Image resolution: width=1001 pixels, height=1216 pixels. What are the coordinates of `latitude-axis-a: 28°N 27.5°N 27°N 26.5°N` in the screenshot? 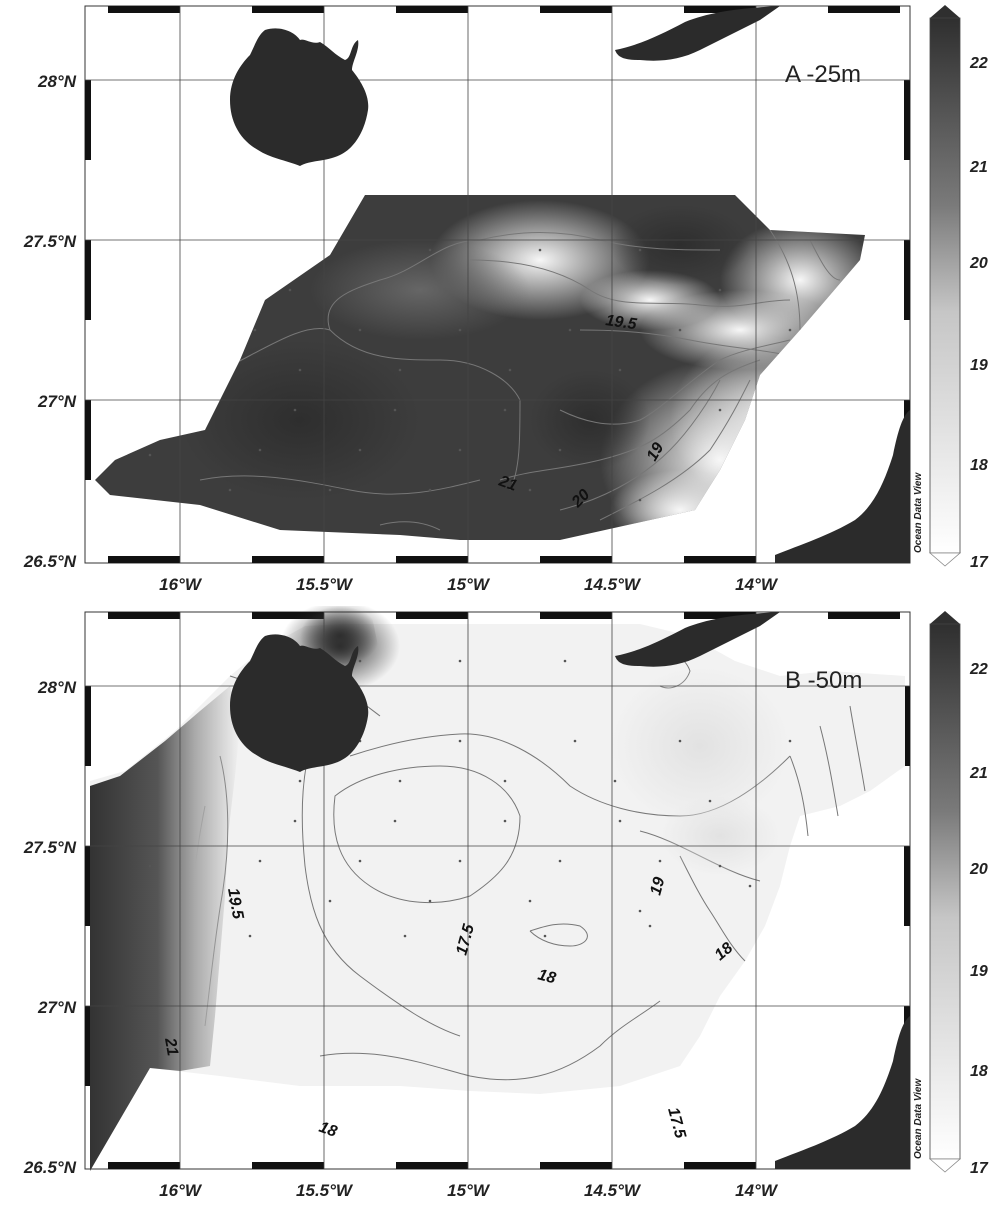 It's located at (50, 321).